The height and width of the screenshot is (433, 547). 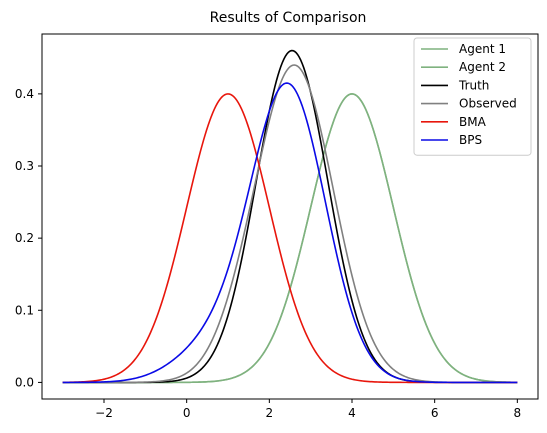 I want to click on x-tick-label: 4, so click(x=352, y=413).